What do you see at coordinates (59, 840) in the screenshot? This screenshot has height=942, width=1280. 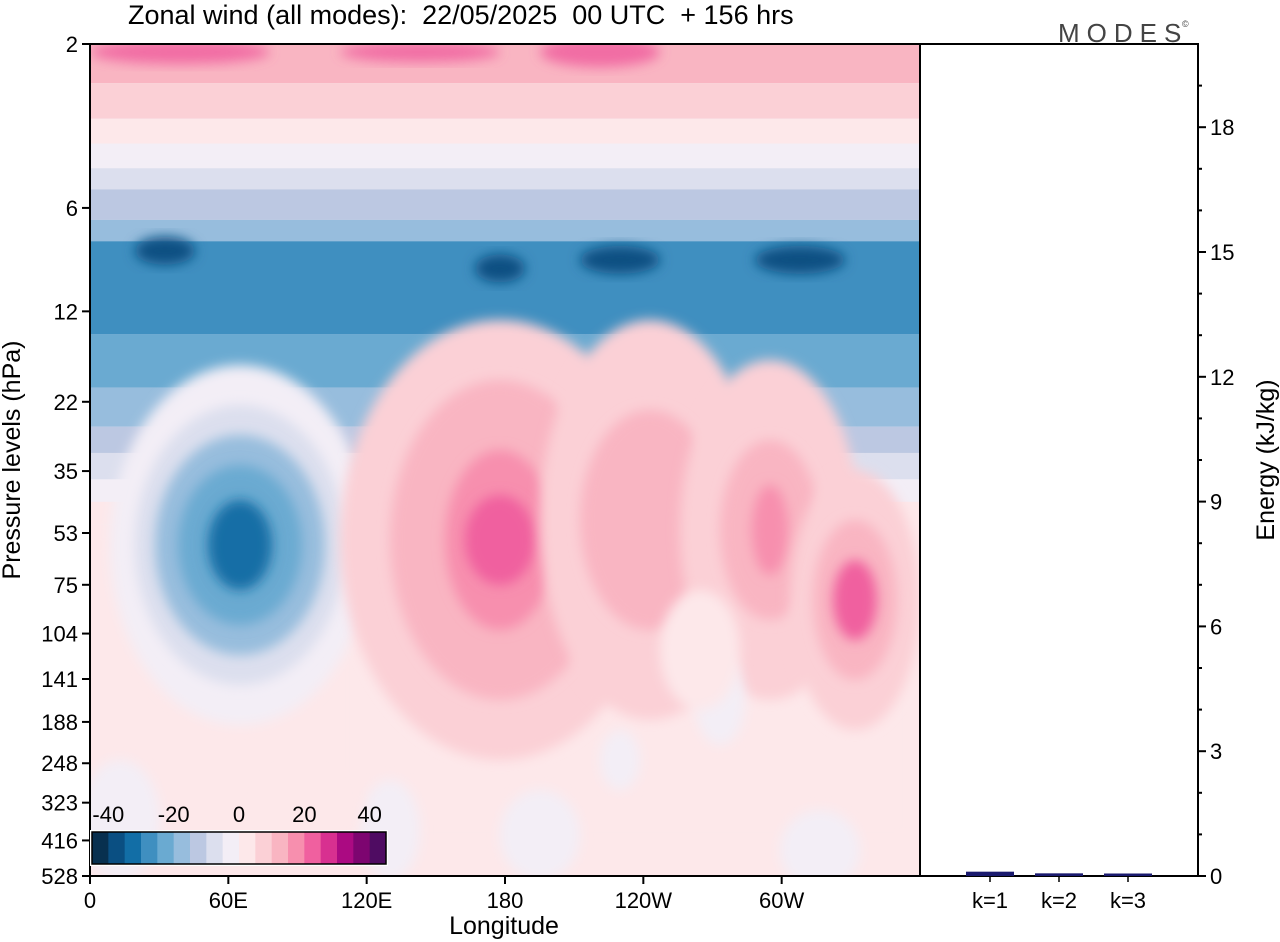 I see `pressure-tick-label: 416` at bounding box center [59, 840].